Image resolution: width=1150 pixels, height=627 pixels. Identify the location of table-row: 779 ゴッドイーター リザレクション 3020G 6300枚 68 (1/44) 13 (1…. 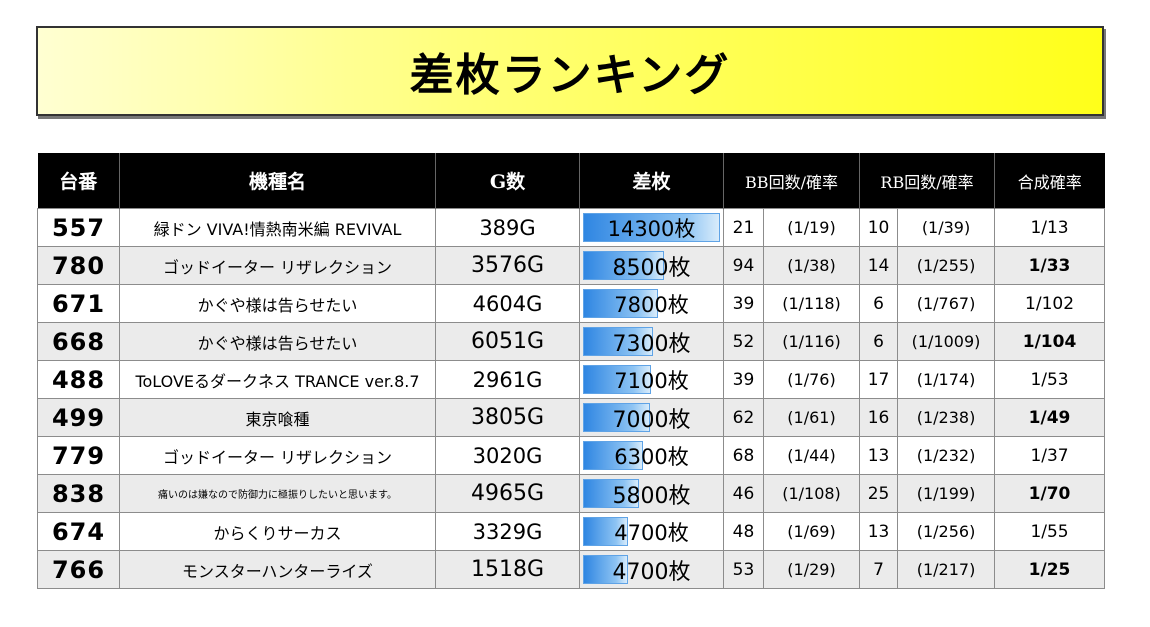
(571, 455).